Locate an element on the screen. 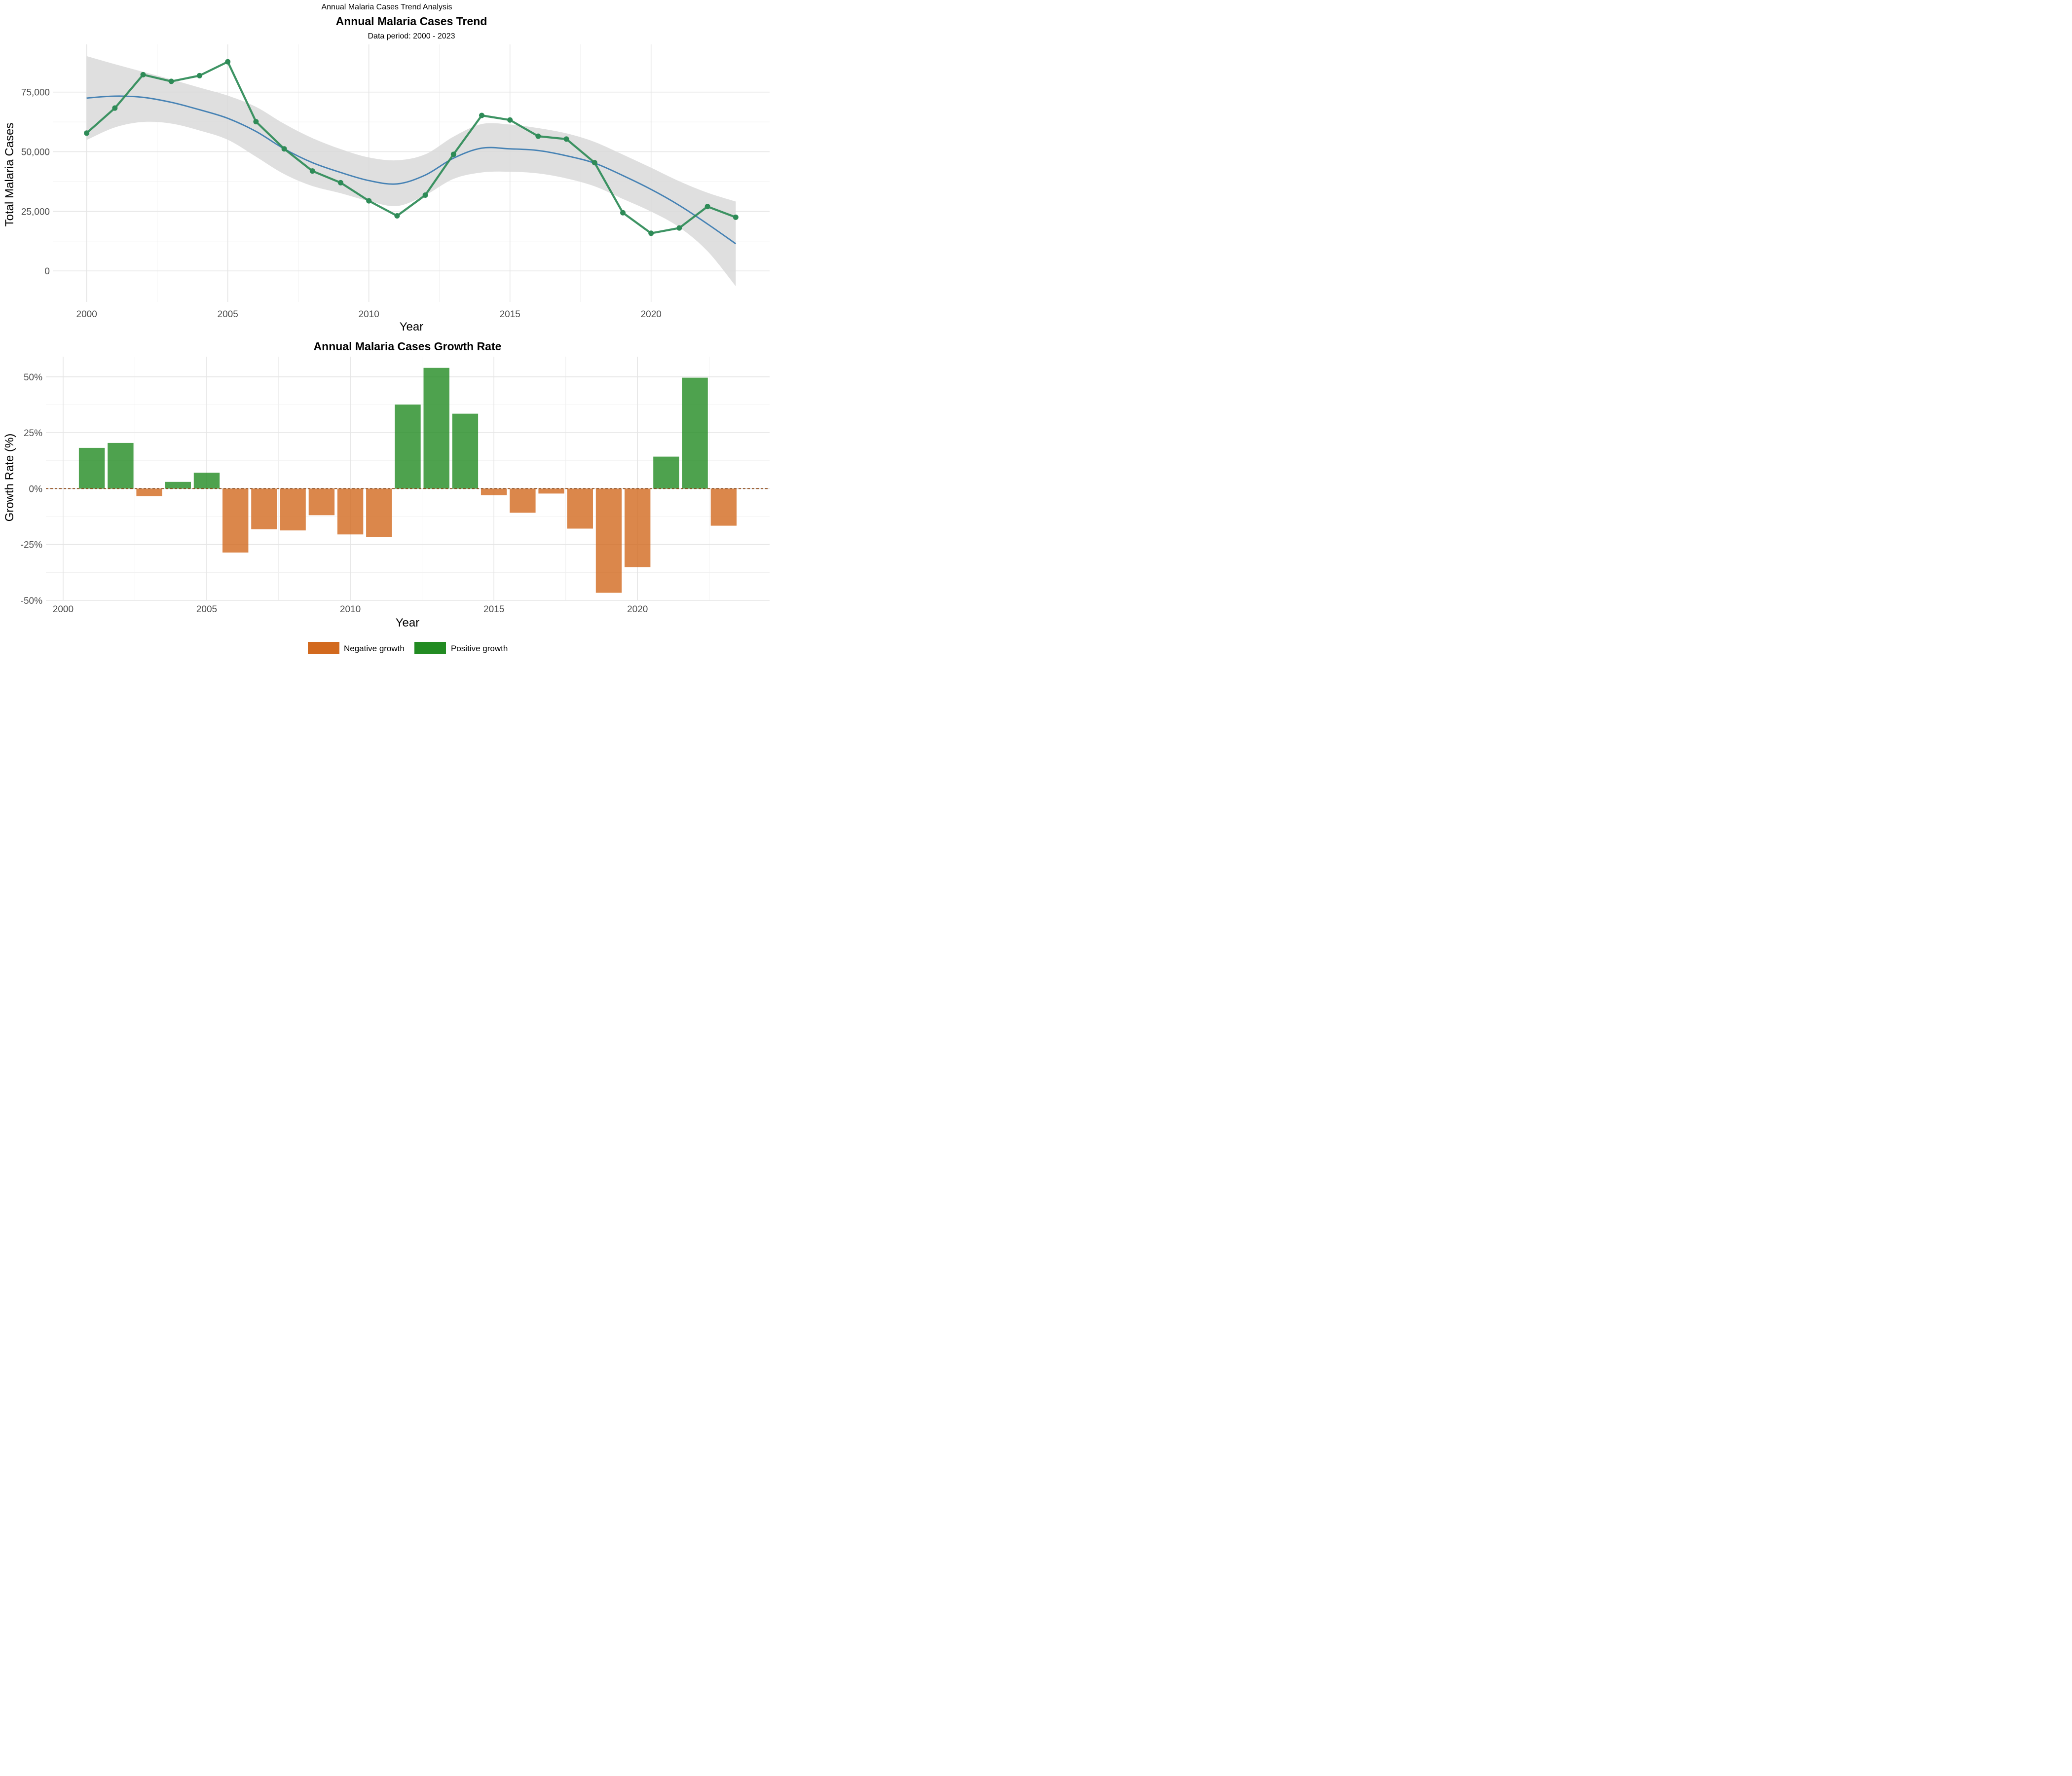  legend: Negative growth Positive growth is located at coordinates (408, 648).